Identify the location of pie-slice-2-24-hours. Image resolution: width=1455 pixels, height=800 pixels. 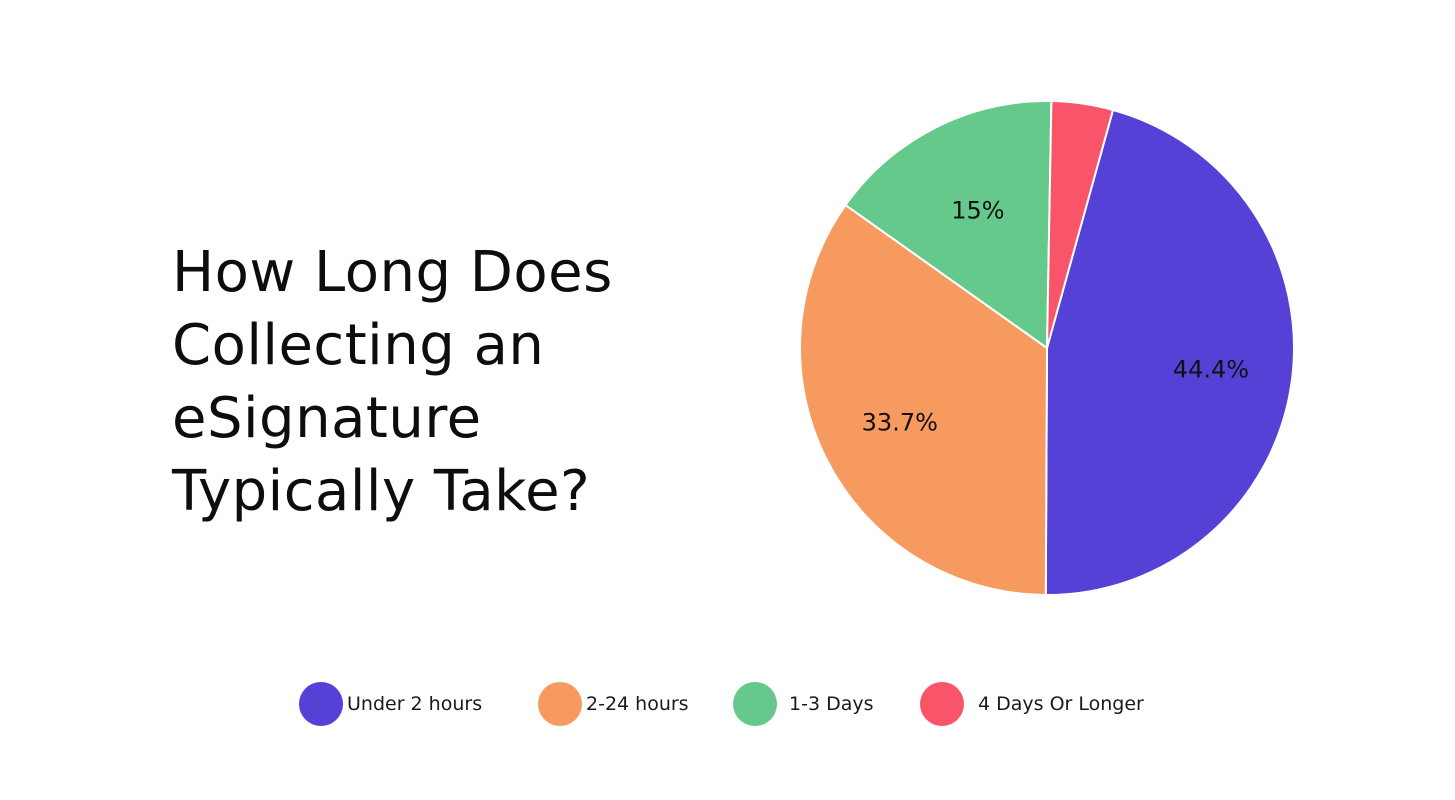
(924, 400).